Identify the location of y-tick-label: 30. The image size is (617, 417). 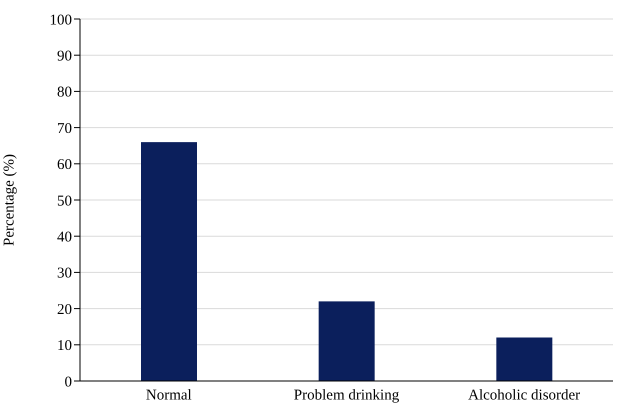
(64, 274).